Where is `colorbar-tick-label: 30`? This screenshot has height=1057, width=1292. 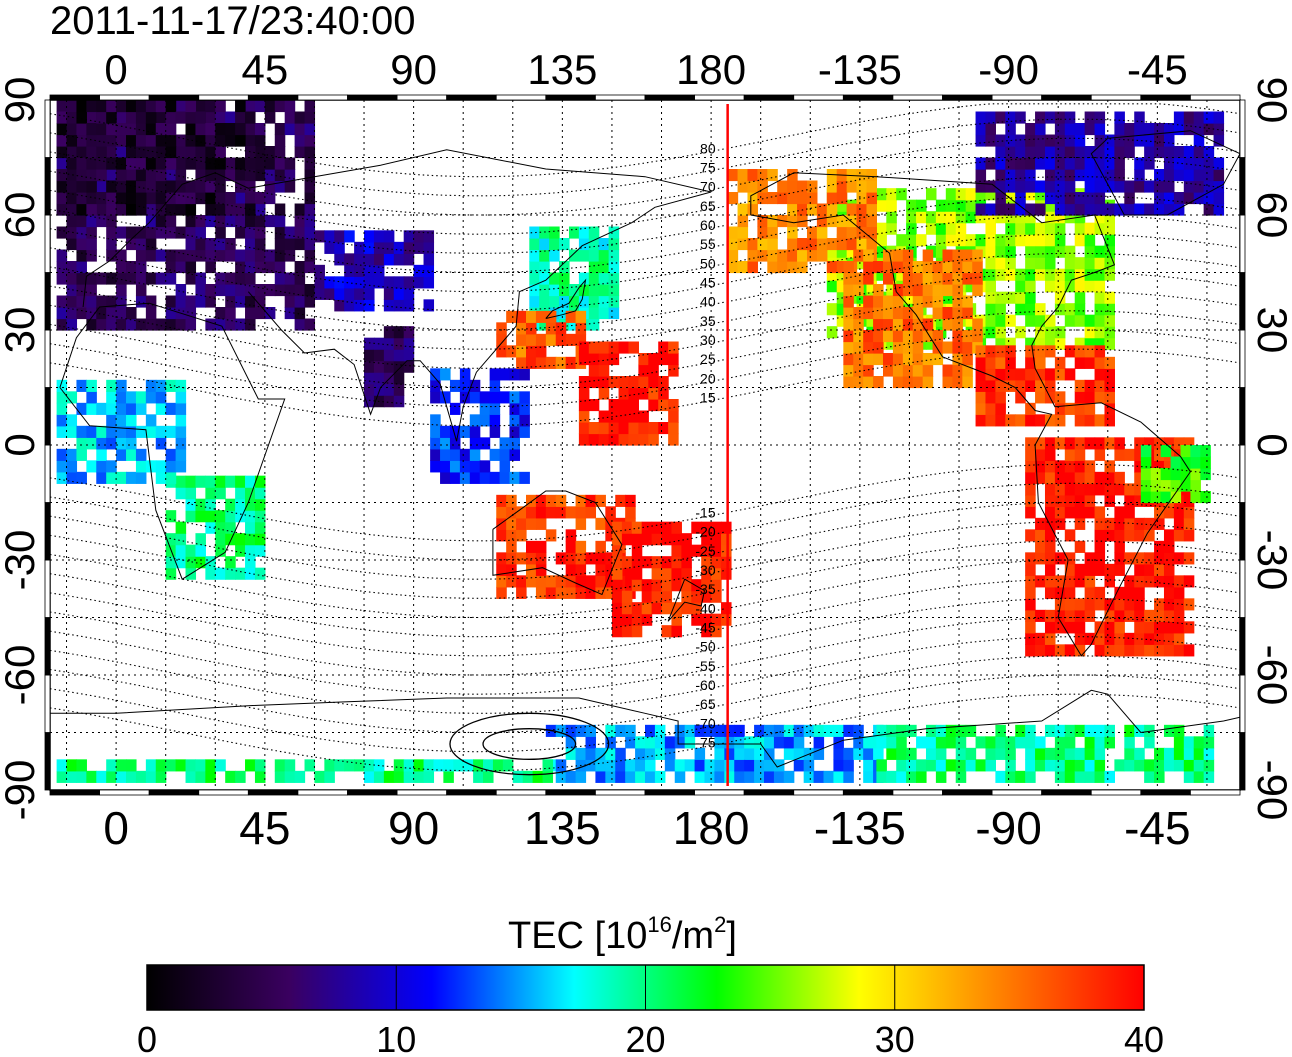
colorbar-tick-label: 30 is located at coordinates (895, 1038).